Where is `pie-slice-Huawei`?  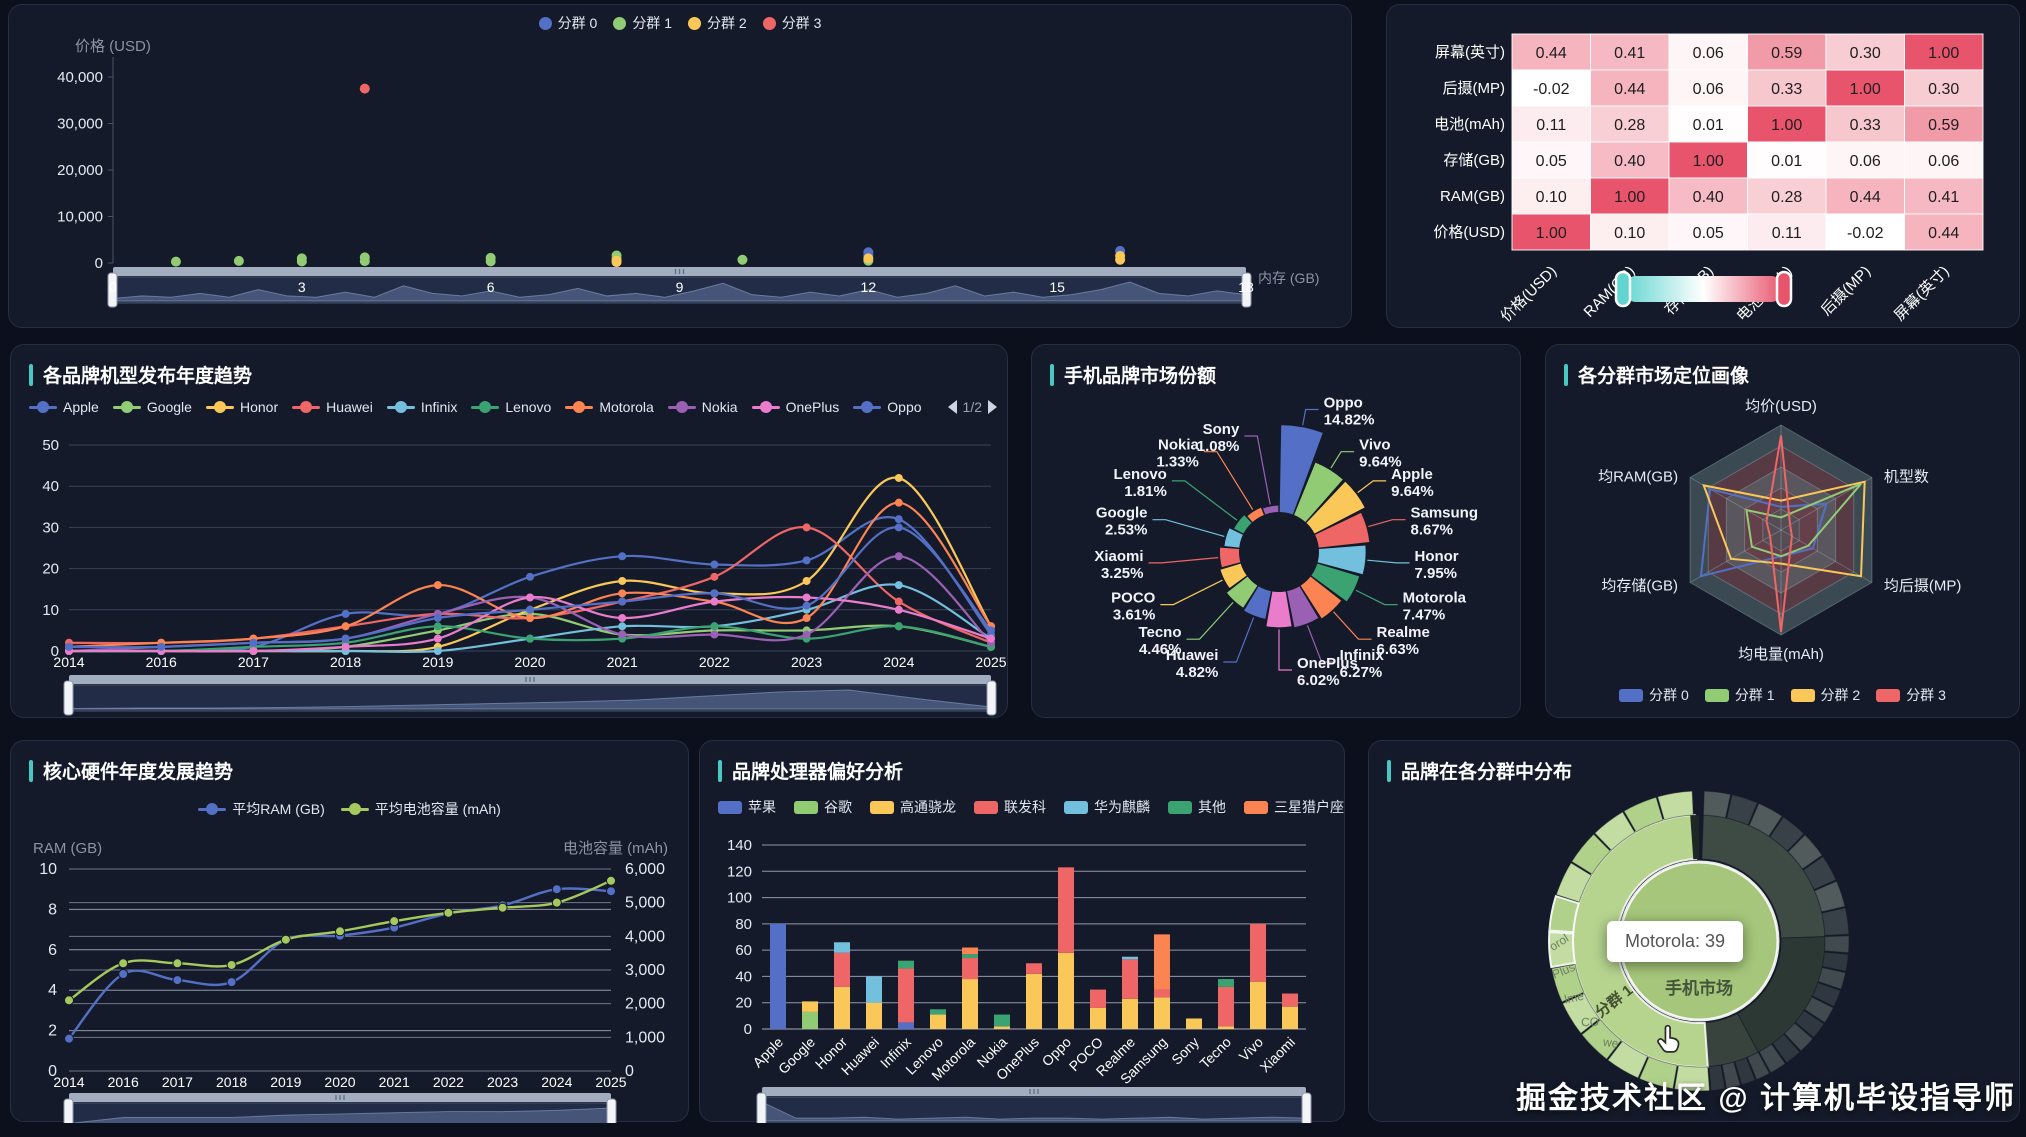
pie-slice-Huawei is located at coordinates (1257, 602).